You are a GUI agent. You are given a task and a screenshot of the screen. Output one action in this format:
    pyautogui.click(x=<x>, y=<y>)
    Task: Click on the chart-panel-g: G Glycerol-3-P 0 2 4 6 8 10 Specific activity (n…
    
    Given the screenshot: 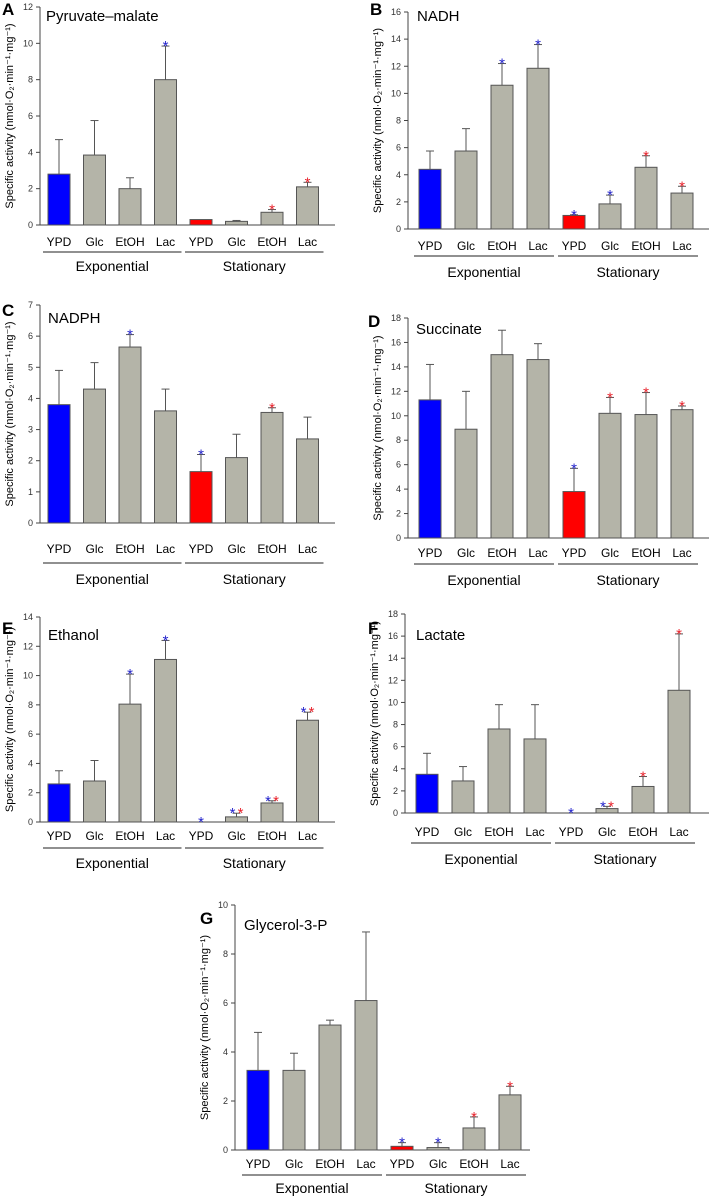 What is the action you would take?
    pyautogui.click(x=364, y=1048)
    